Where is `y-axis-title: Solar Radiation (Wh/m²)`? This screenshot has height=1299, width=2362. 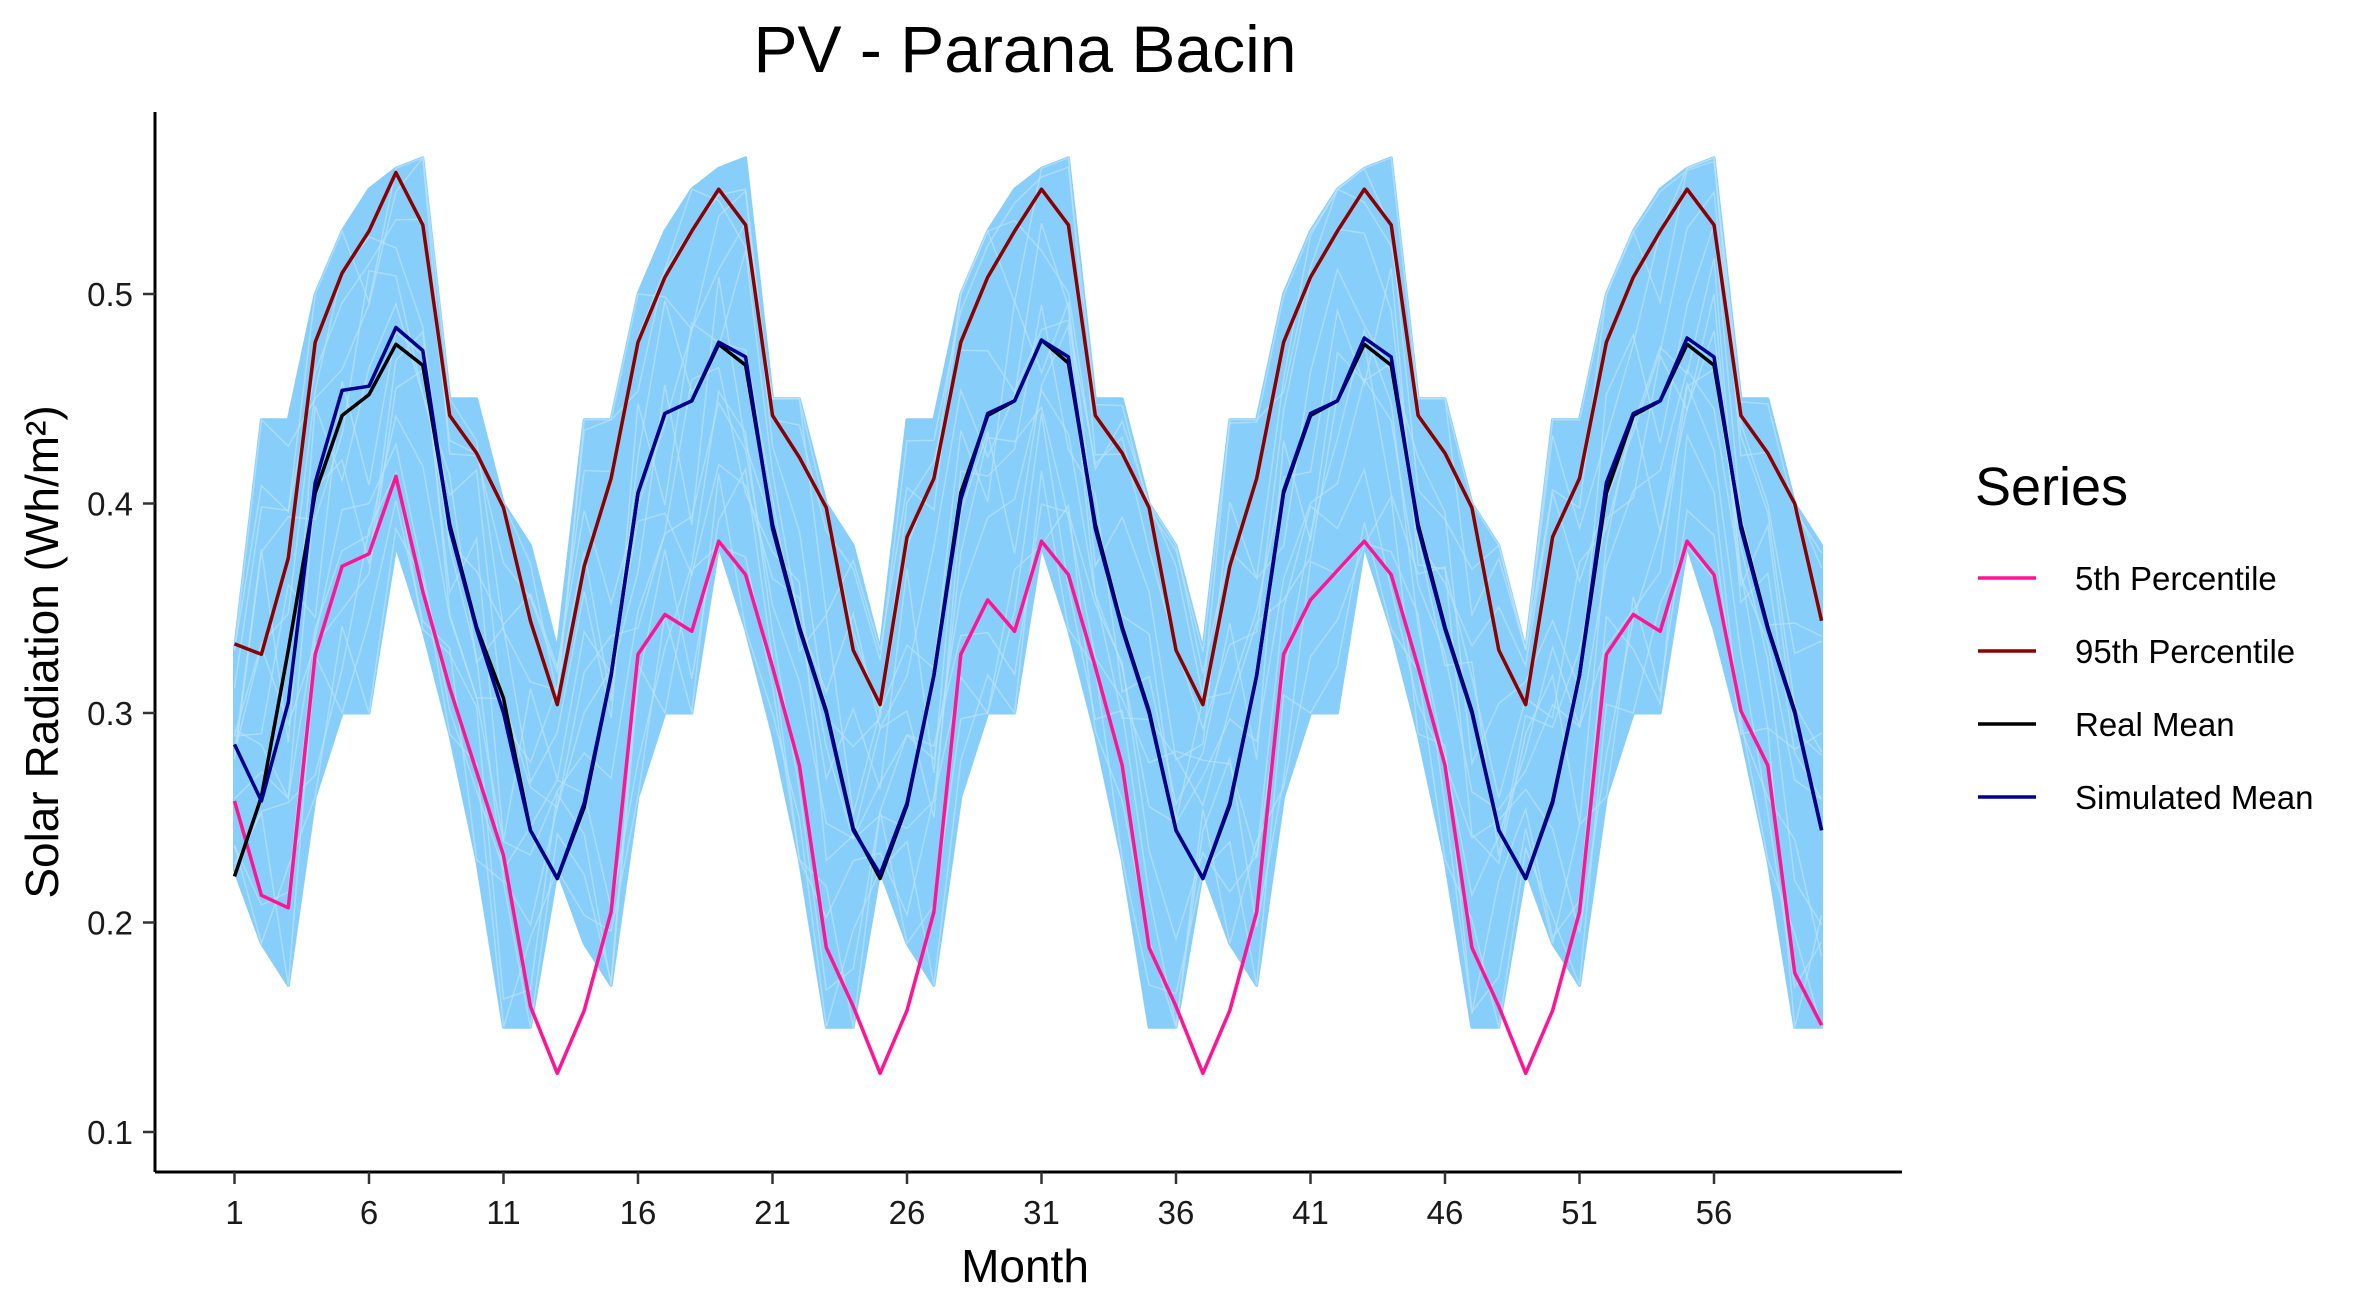
y-axis-title: Solar Radiation (Wh/m²) is located at coordinates (42, 651).